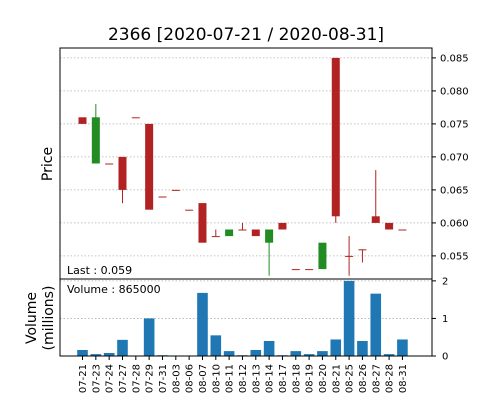 The height and width of the screenshot is (400, 480). I want to click on volume-axis-label: Volume(millions), so click(40, 318).